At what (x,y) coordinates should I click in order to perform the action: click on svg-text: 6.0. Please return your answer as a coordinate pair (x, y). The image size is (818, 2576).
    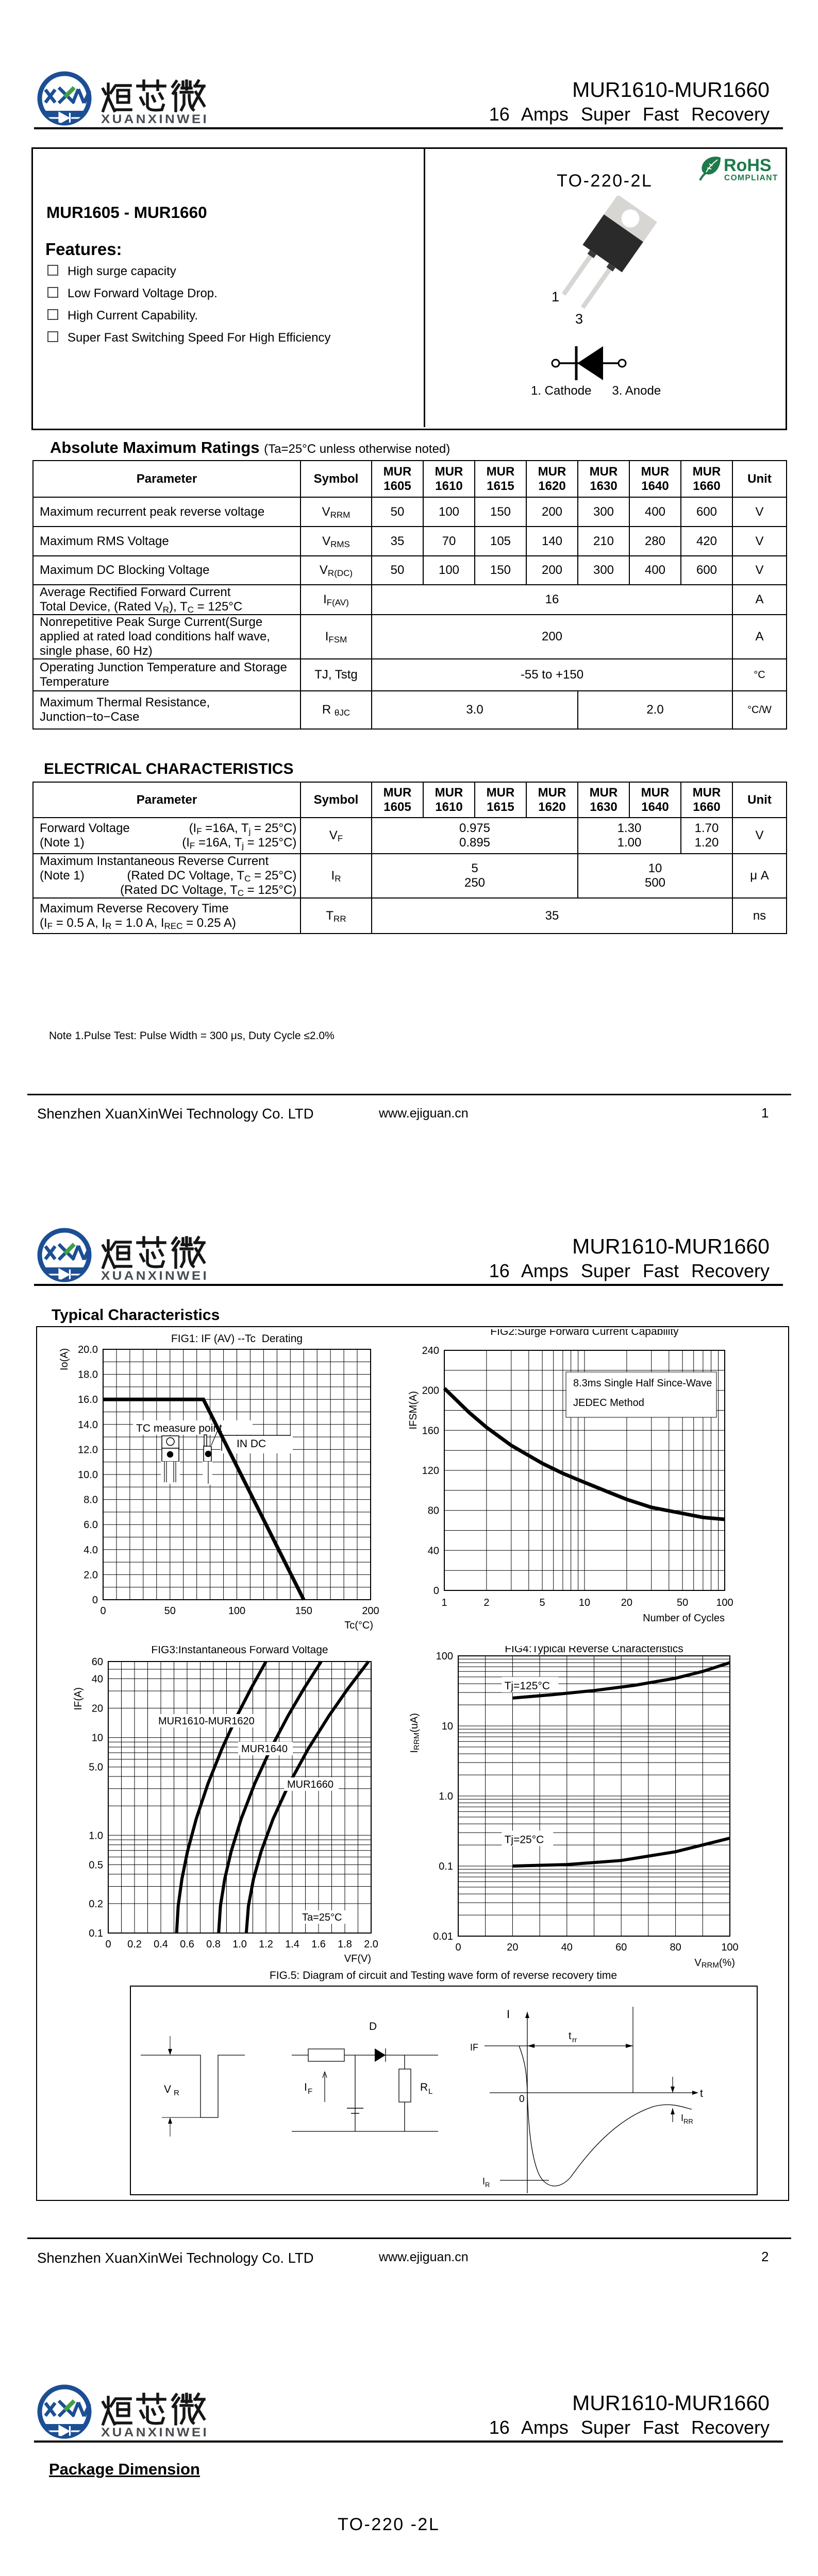
    Looking at the image, I should click on (91, 1525).